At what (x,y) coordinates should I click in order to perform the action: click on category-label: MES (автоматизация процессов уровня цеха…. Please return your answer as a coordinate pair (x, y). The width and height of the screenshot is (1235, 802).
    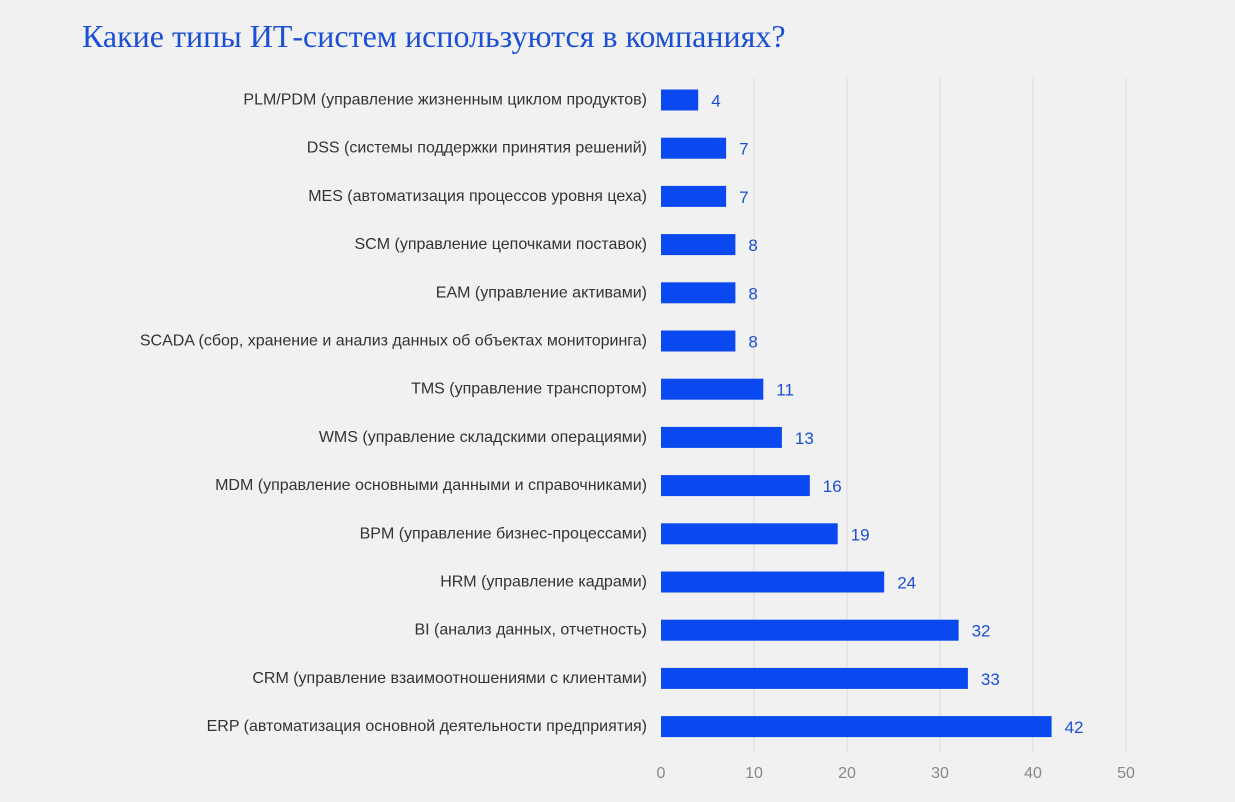
    Looking at the image, I should click on (477, 196).